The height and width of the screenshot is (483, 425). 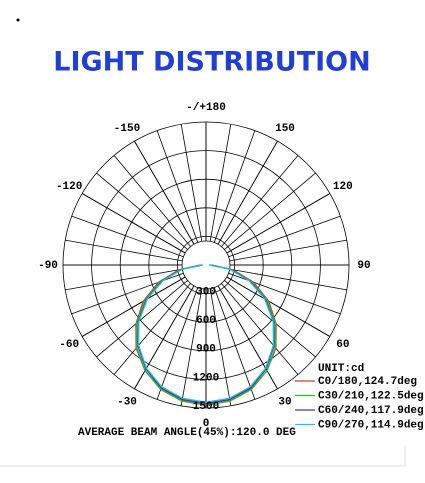 What do you see at coordinates (69, 187) in the screenshot?
I see `theta-tick-label: -120` at bounding box center [69, 187].